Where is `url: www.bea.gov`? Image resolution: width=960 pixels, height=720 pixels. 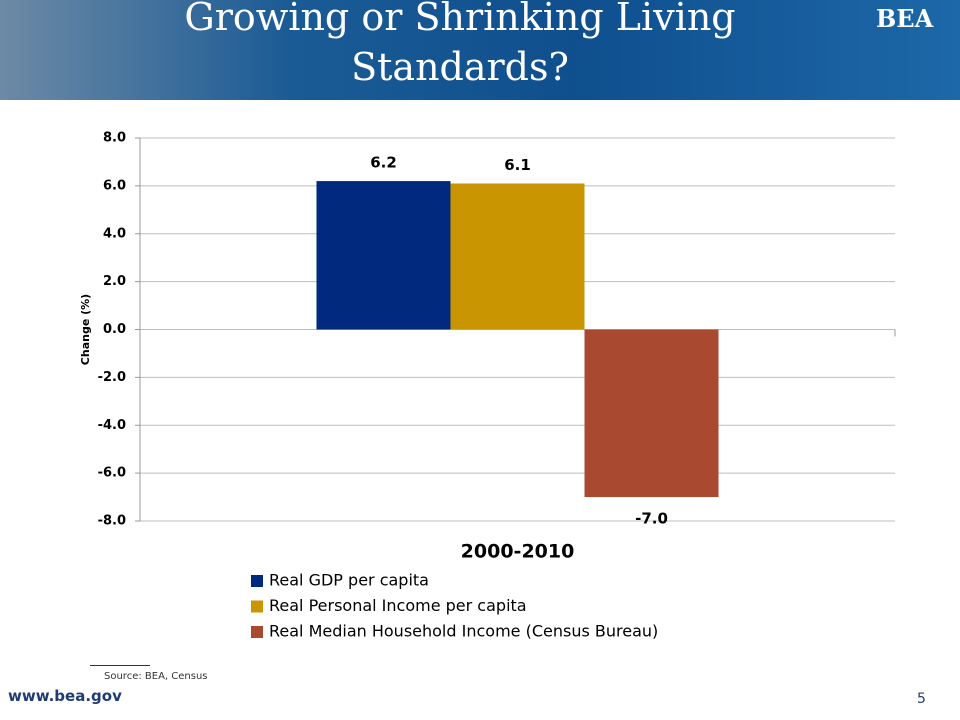 url: www.bea.gov is located at coordinates (65, 696).